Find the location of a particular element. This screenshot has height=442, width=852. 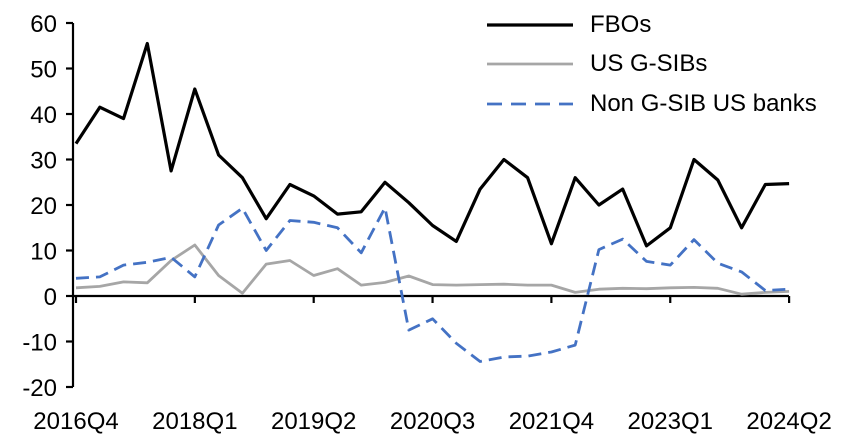

legend: FBOs US G-SIBs Non G-SIB US banks is located at coordinates (652, 64).